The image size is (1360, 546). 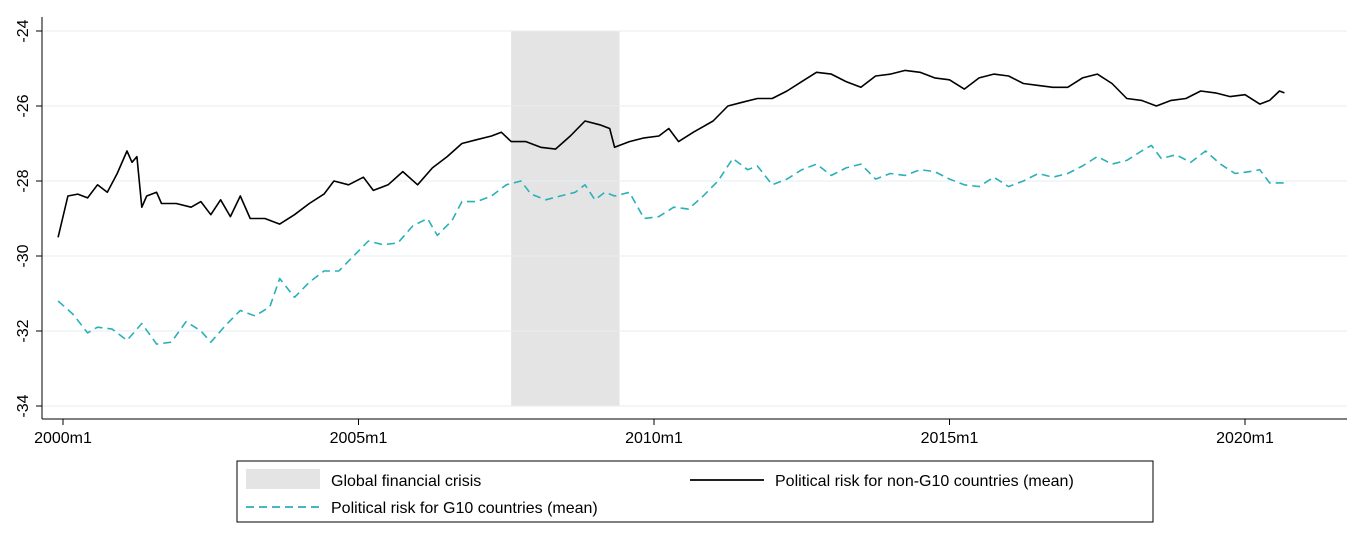 I want to click on y-tick-label: -24, so click(x=23, y=30).